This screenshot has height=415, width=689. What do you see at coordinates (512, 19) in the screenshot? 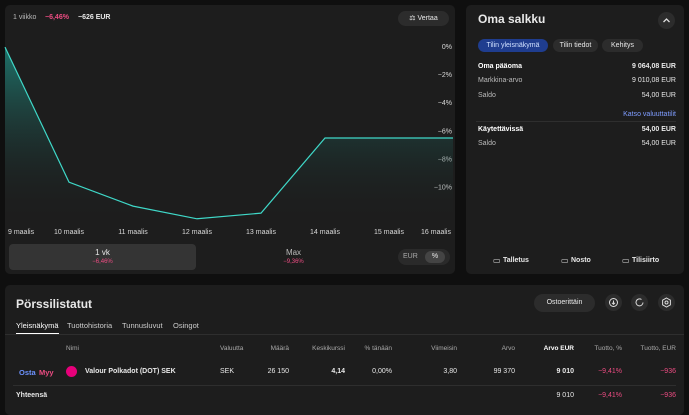
I see `portfolio-title: Oma salkku` at bounding box center [512, 19].